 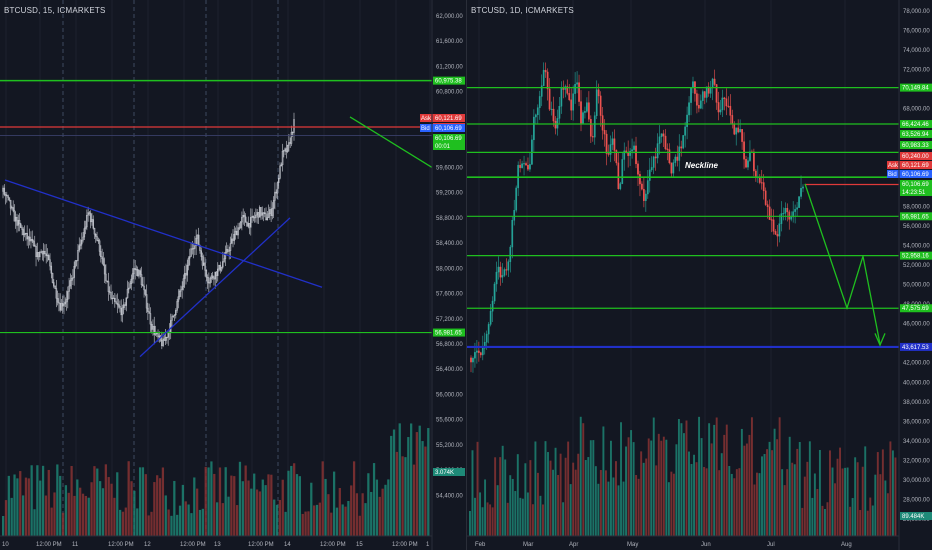 I want to click on y-axis-tick-label: 57,200.00, so click(x=449, y=320).